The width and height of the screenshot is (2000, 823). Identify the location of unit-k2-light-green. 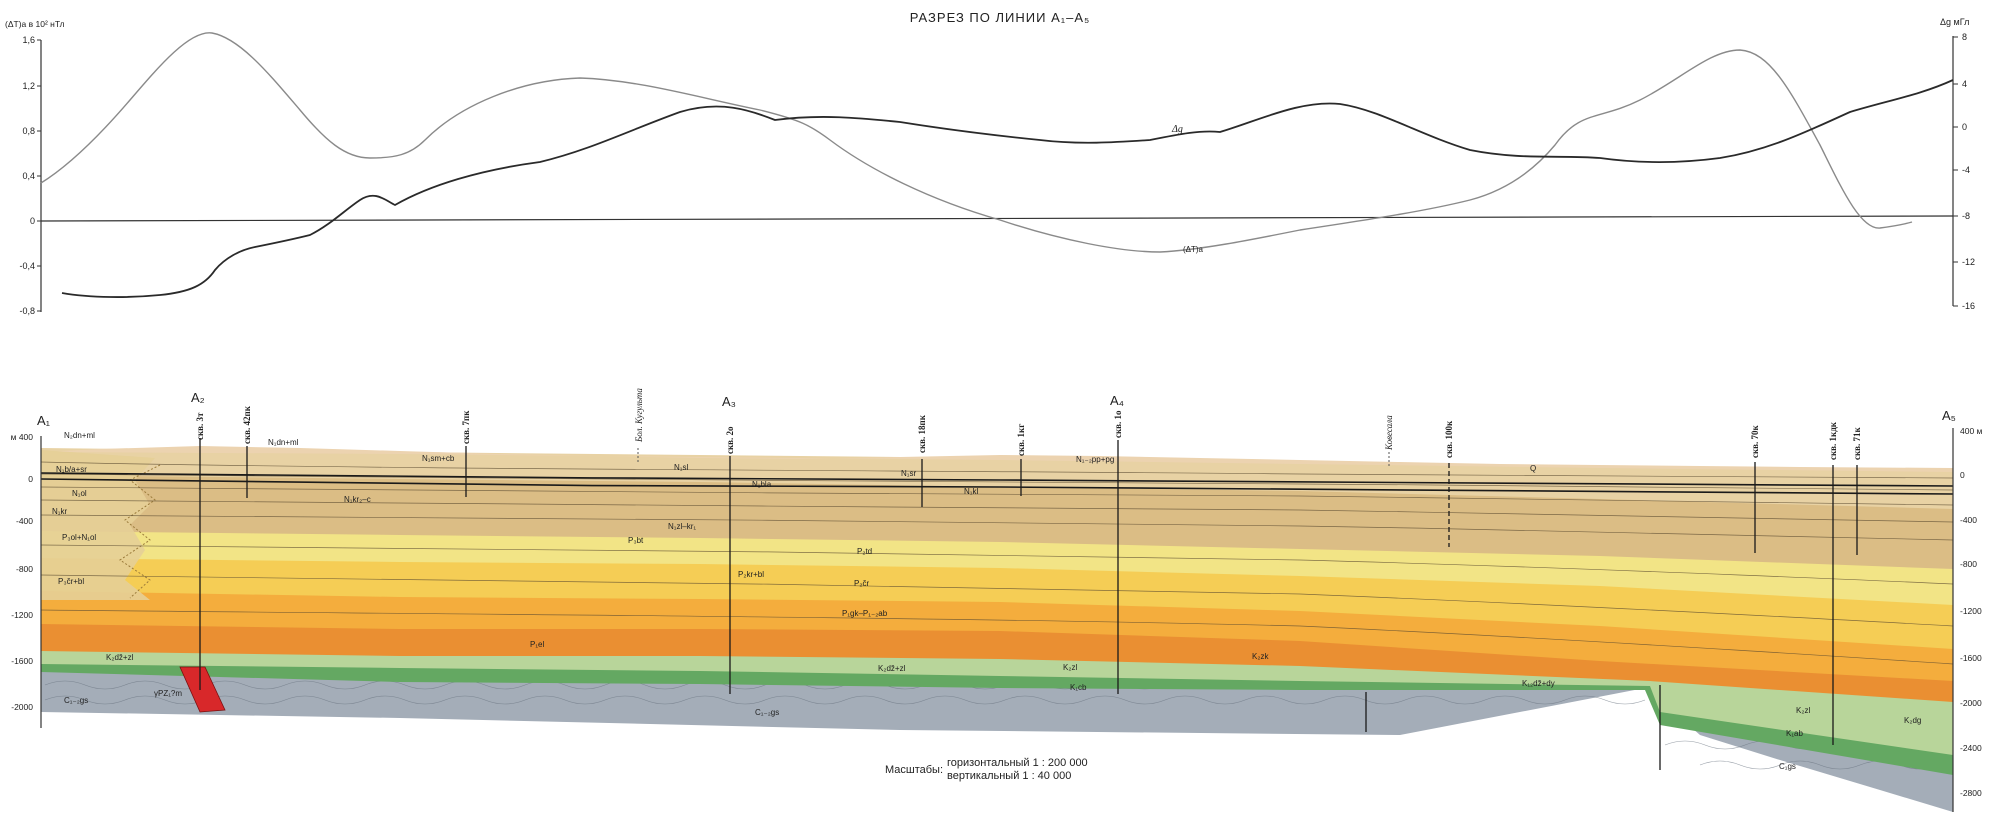
(997, 702).